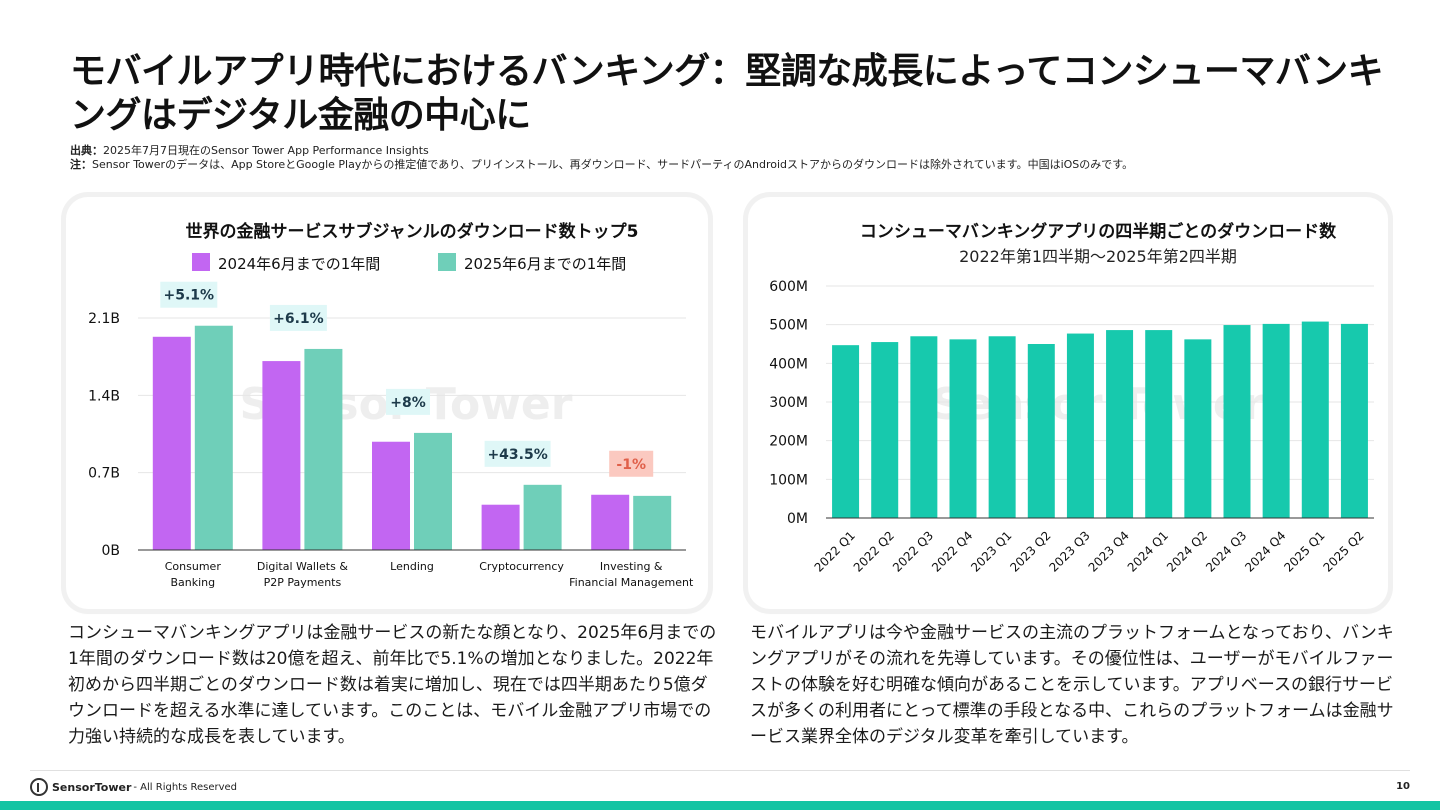  I want to click on y-tick-label: 2.1B, so click(104, 319).